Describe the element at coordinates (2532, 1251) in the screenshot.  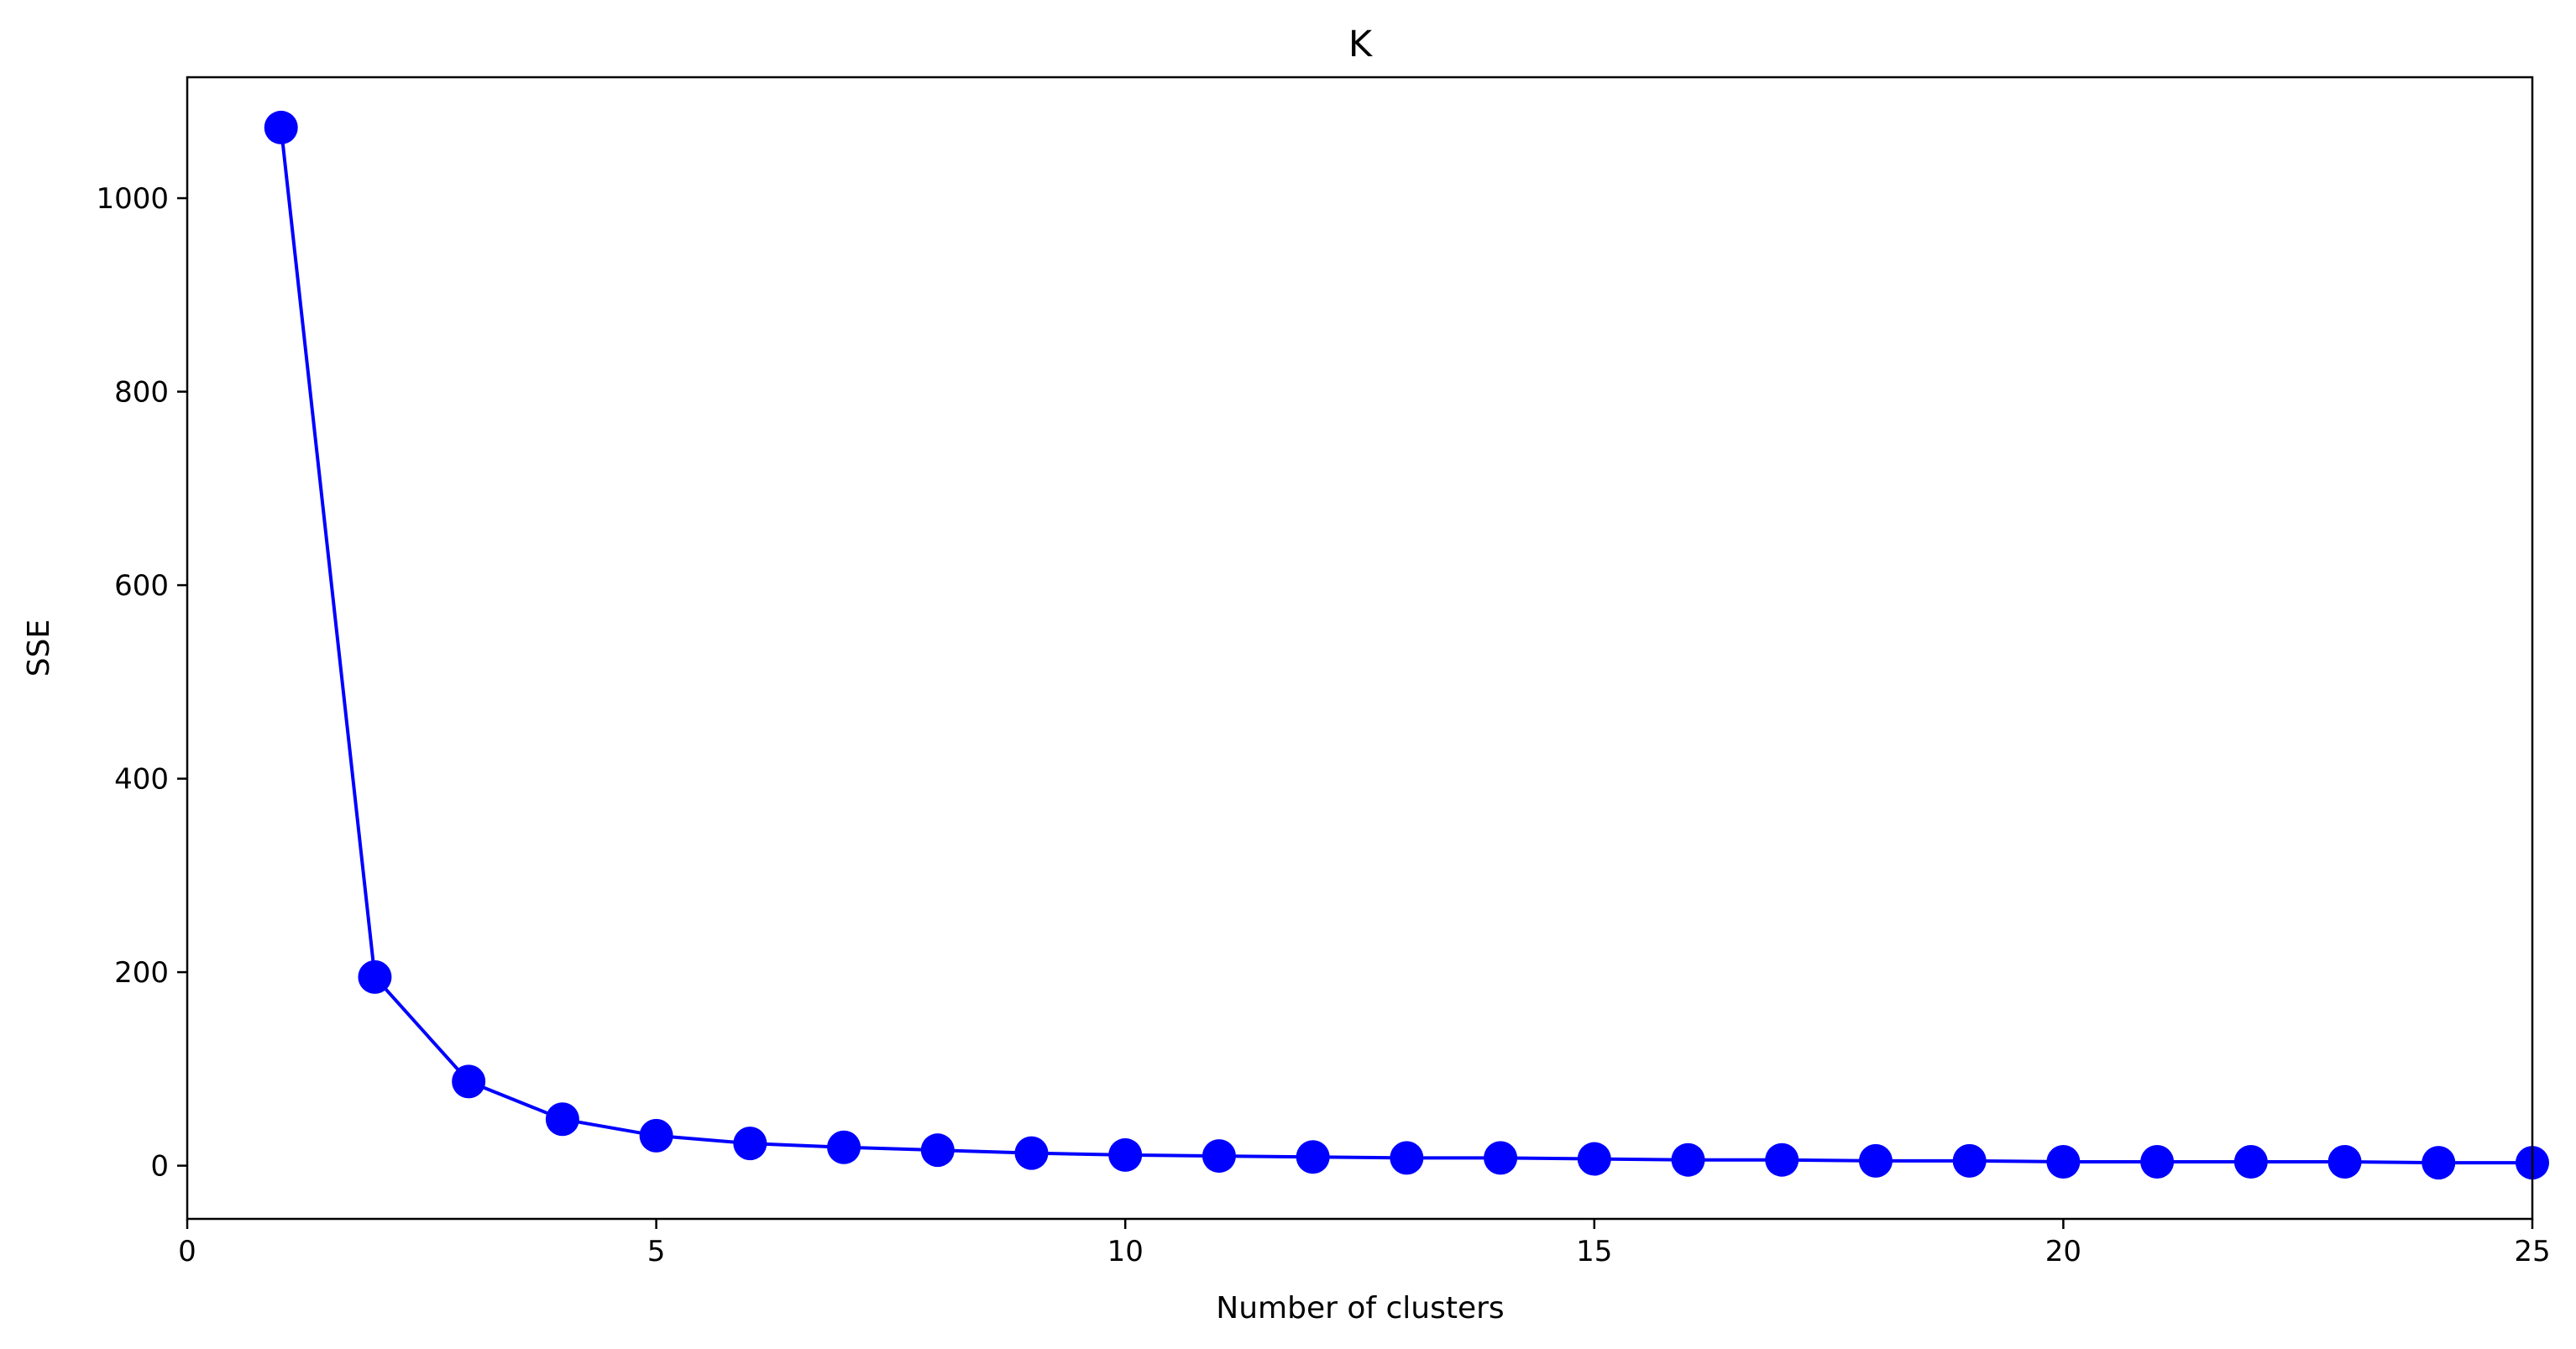
I see `x-tick-label: 25` at that location.